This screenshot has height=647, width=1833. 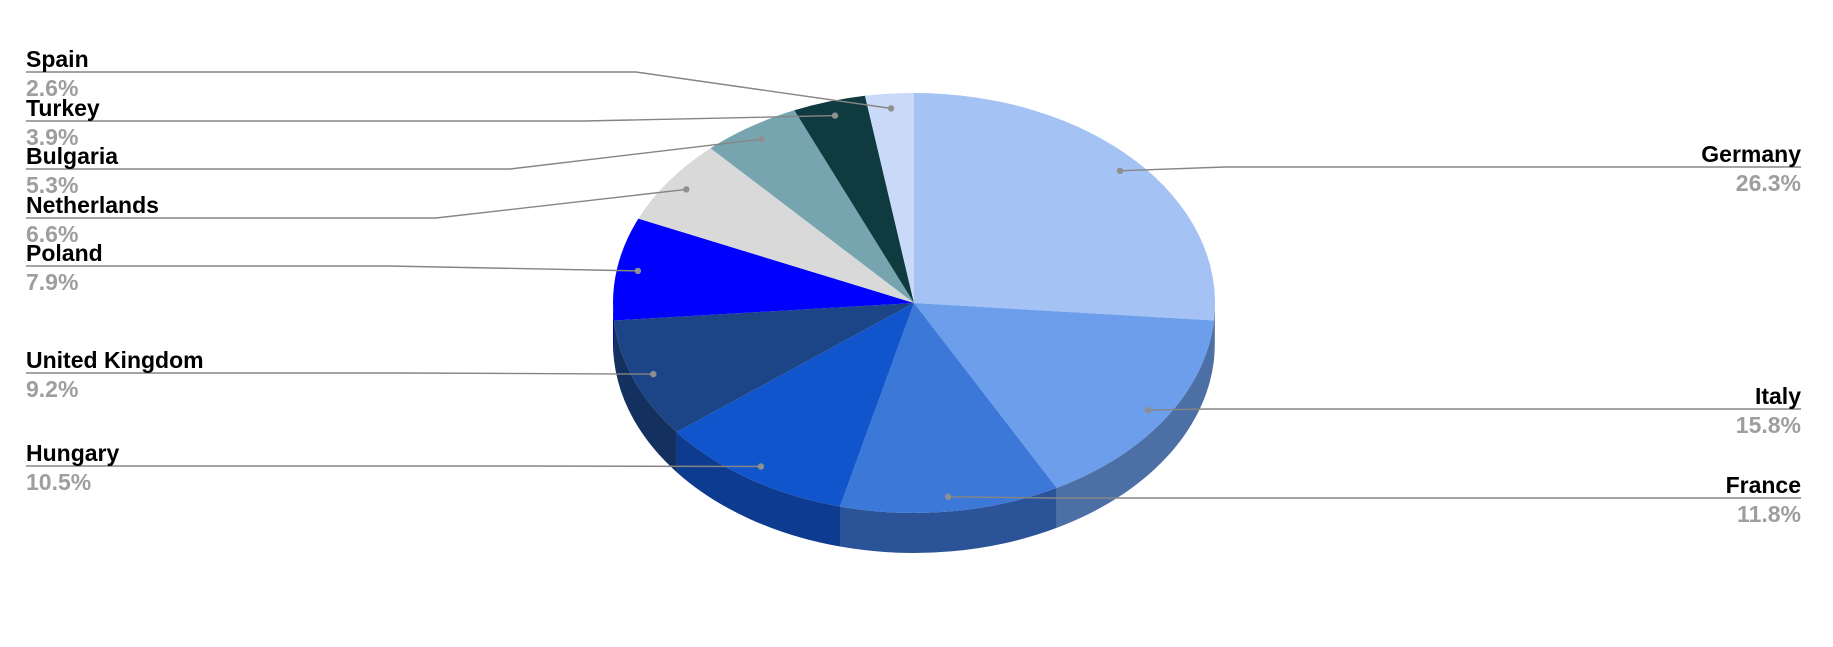 I want to click on leader-dot-france, so click(x=948, y=496).